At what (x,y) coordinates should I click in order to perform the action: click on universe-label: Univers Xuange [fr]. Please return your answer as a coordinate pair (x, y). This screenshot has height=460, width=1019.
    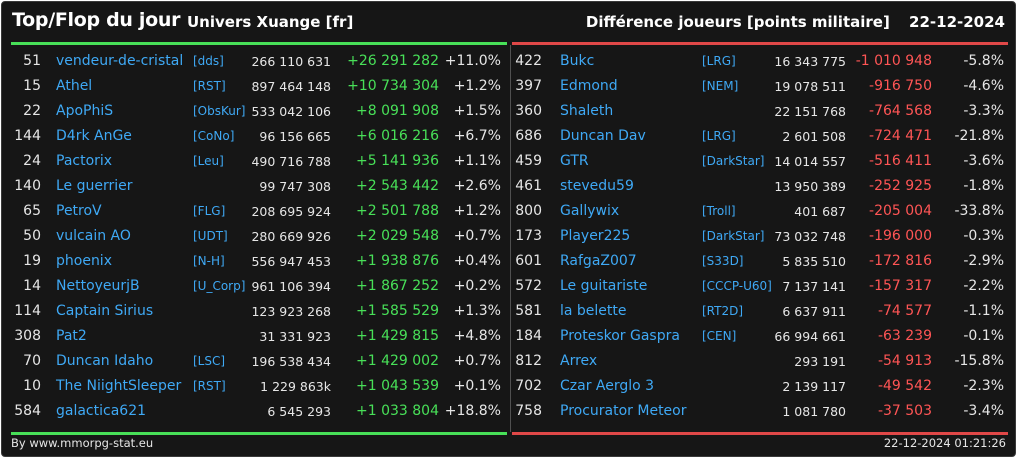
    Looking at the image, I should click on (270, 22).